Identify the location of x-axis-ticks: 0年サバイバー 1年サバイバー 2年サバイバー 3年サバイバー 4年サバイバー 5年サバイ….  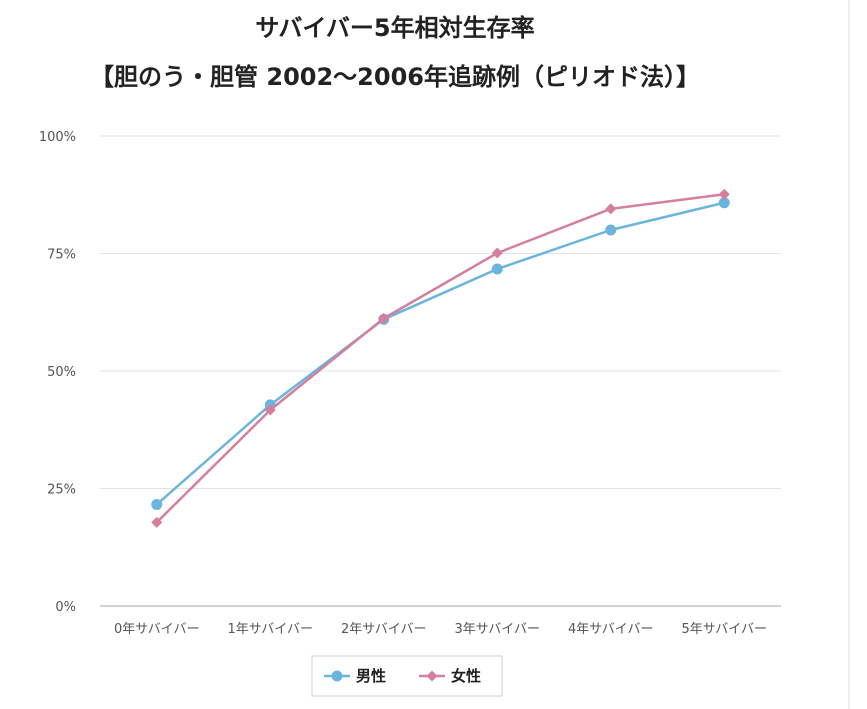
(440, 629).